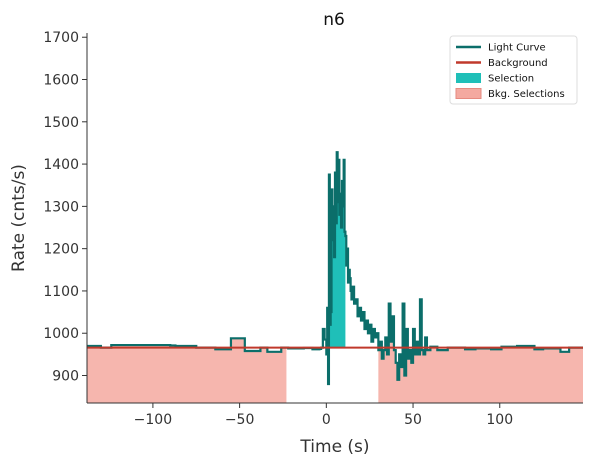 This screenshot has width=592, height=465. What do you see at coordinates (518, 63) in the screenshot?
I see `legend-label: Background` at bounding box center [518, 63].